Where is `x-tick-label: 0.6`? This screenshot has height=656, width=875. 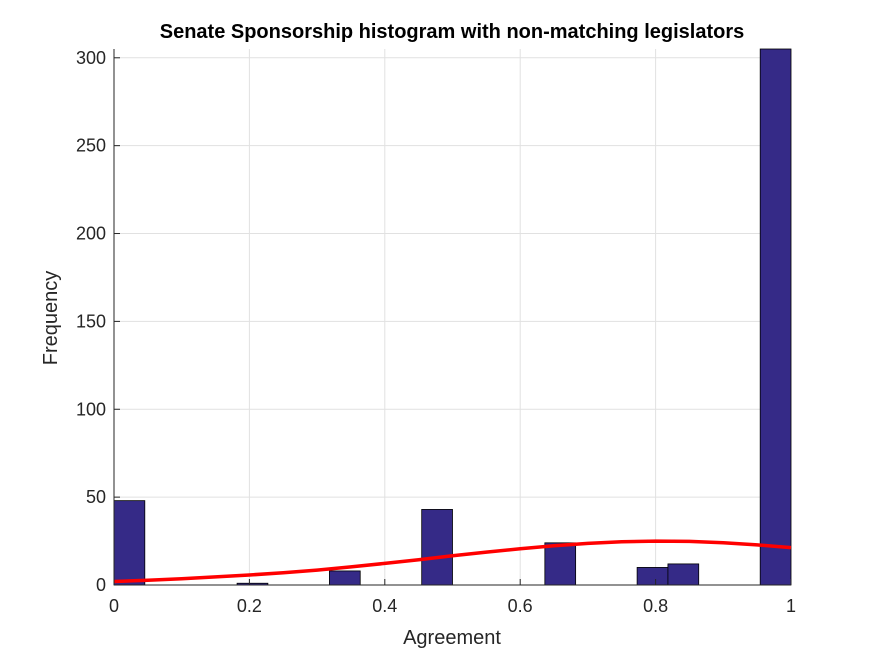
x-tick-label: 0.6 is located at coordinates (520, 606).